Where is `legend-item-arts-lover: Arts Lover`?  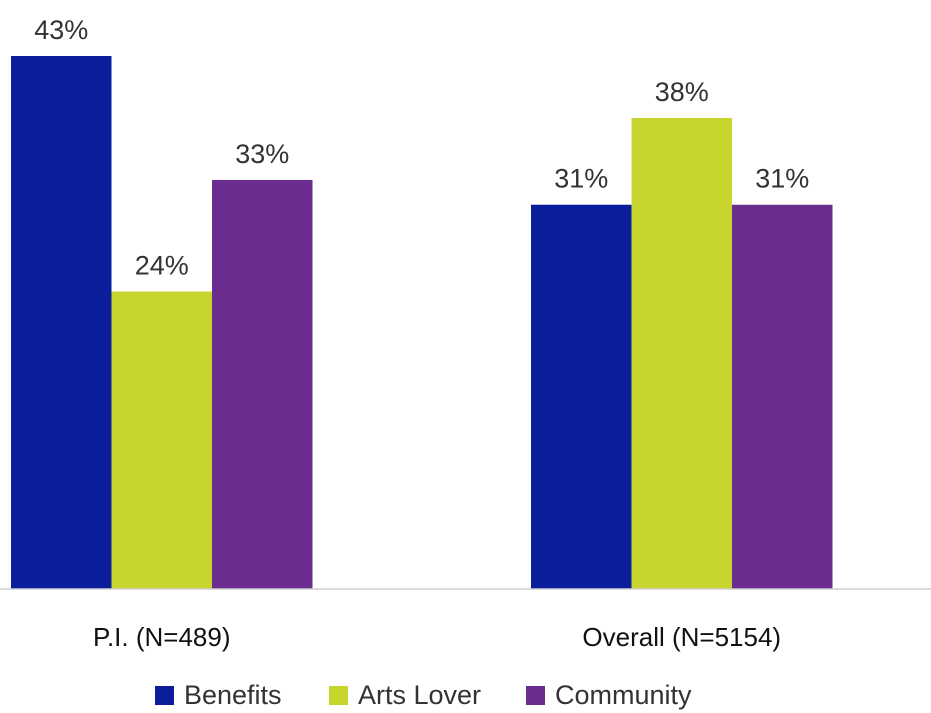
legend-item-arts-lover: Arts Lover is located at coordinates (405, 695).